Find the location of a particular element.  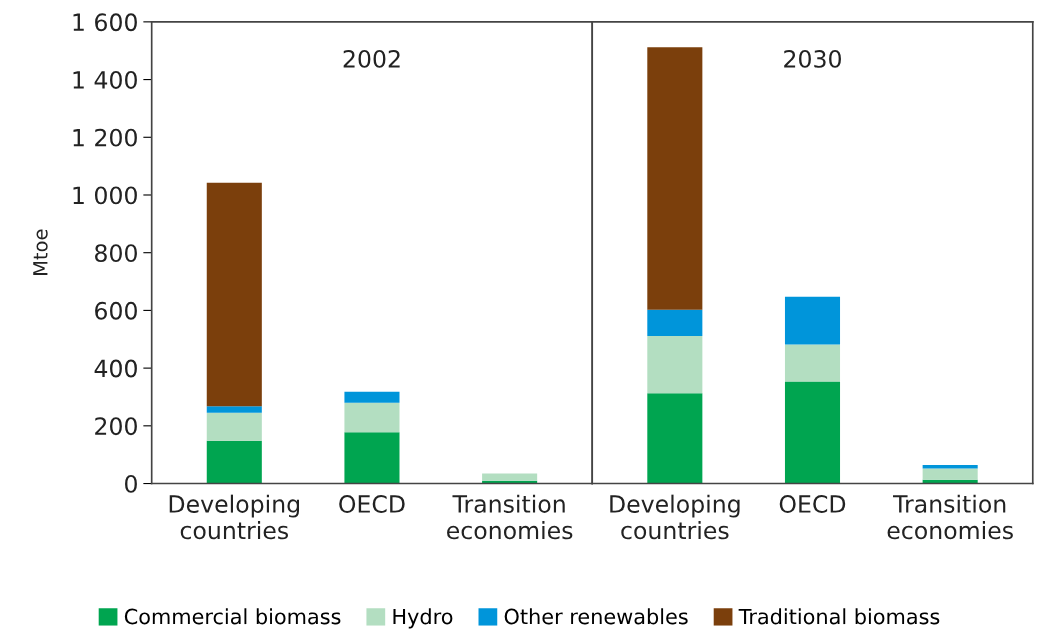

y-tick-label: 800 is located at coordinates (116, 253).